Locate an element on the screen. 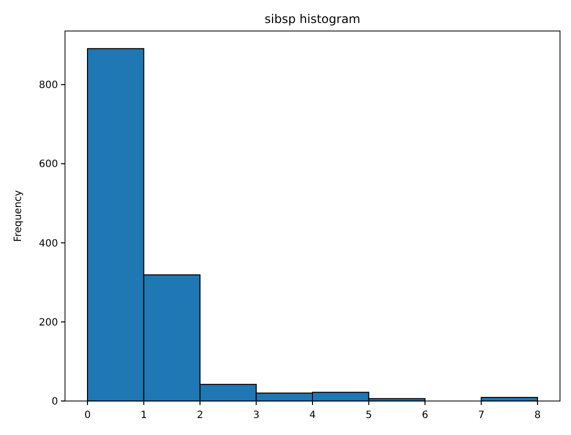 The height and width of the screenshot is (435, 571). x-tick-label: 3 is located at coordinates (256, 415).